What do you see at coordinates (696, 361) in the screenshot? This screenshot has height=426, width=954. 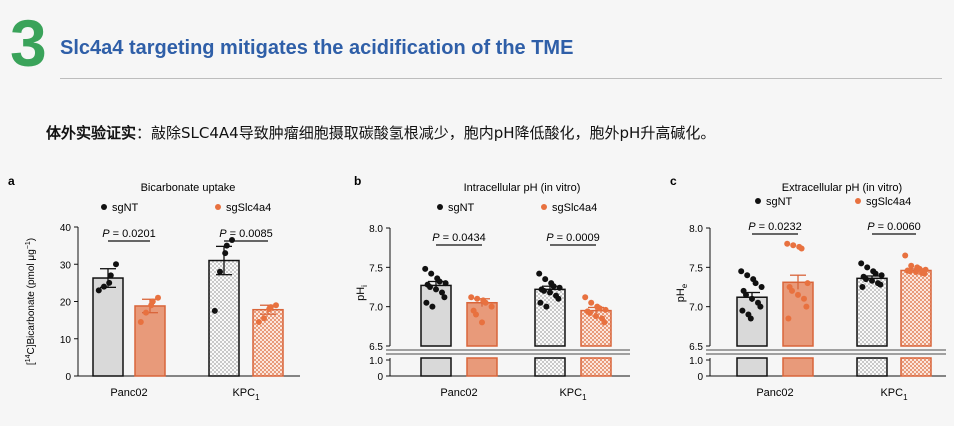 I see `y-tick-label: 1.0` at bounding box center [696, 361].